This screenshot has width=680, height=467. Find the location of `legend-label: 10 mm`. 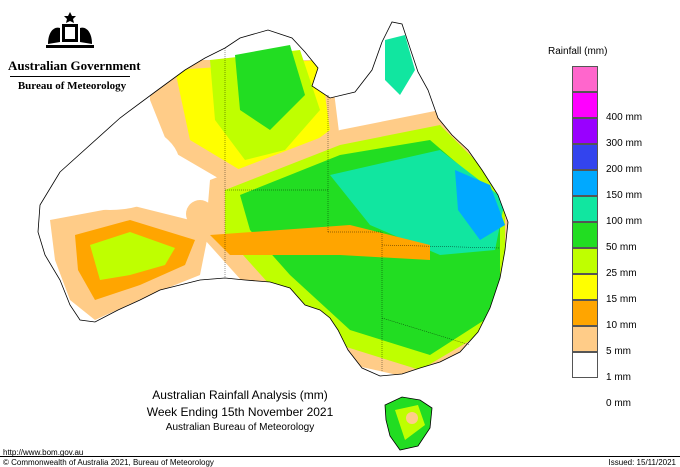

legend-label: 10 mm is located at coordinates (621, 325).